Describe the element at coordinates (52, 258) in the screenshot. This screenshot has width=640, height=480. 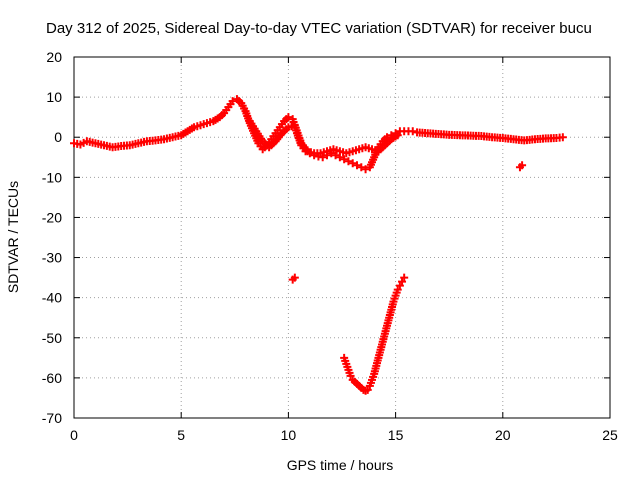
I see `y-tick-label: -30` at that location.